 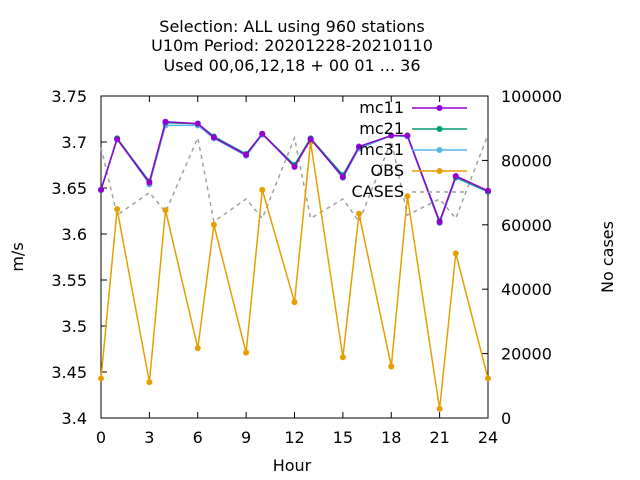 I want to click on x-axis-label: Hour, so click(x=292, y=465).